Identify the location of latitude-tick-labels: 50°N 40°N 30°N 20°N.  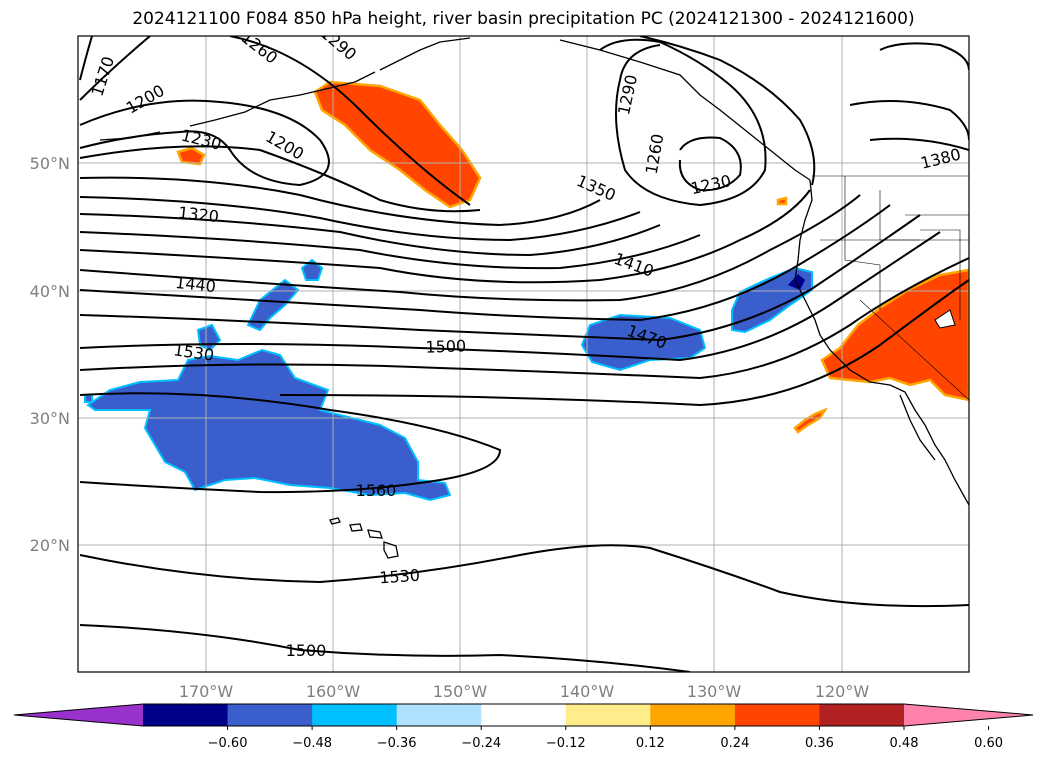
(50, 354).